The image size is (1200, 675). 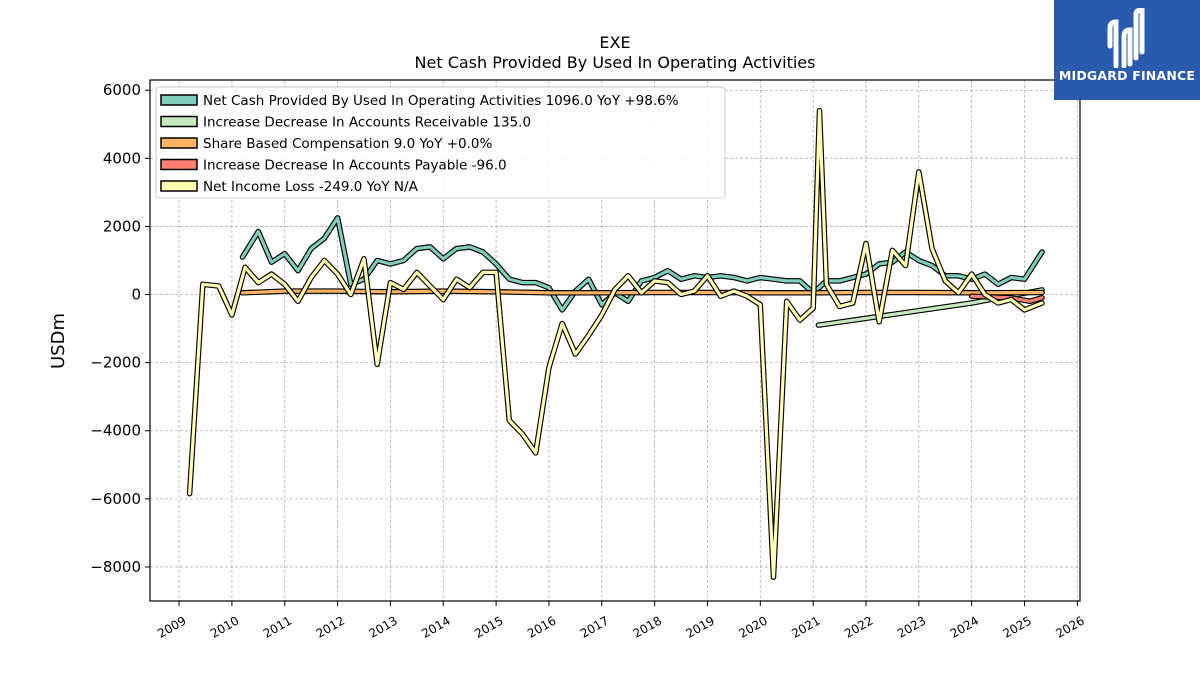 What do you see at coordinates (311, 187) in the screenshot?
I see `legend-entry: Net Income Loss -249.0 YoY N/A` at bounding box center [311, 187].